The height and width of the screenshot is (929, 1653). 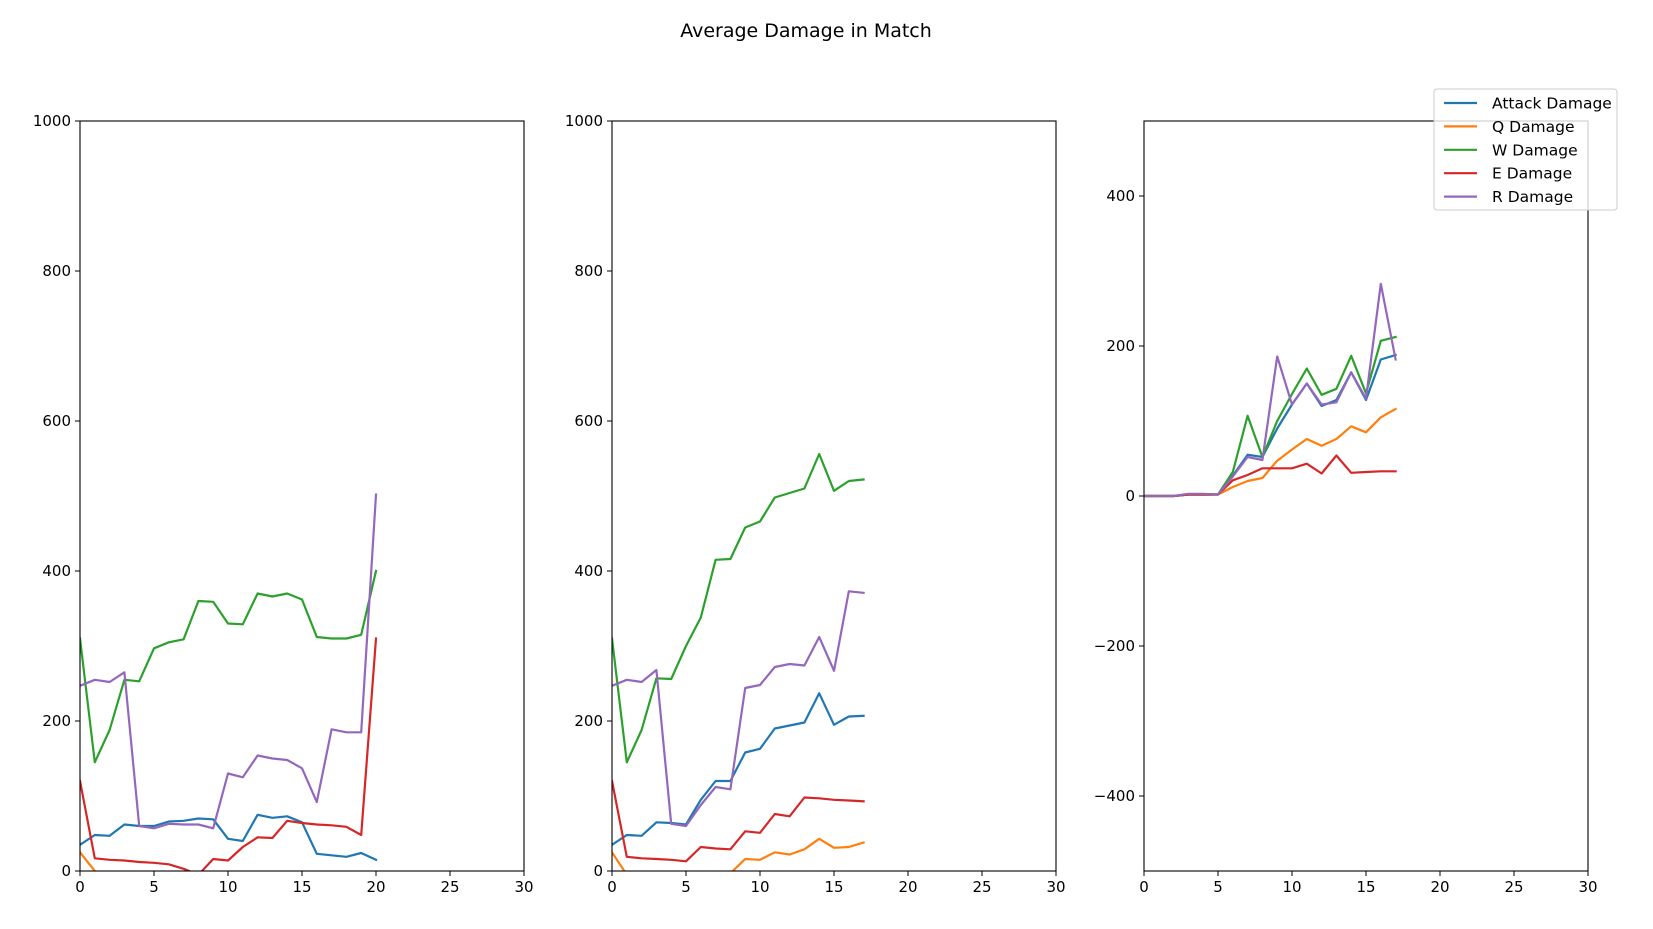 I want to click on x-tick: 0, so click(x=80, y=883).